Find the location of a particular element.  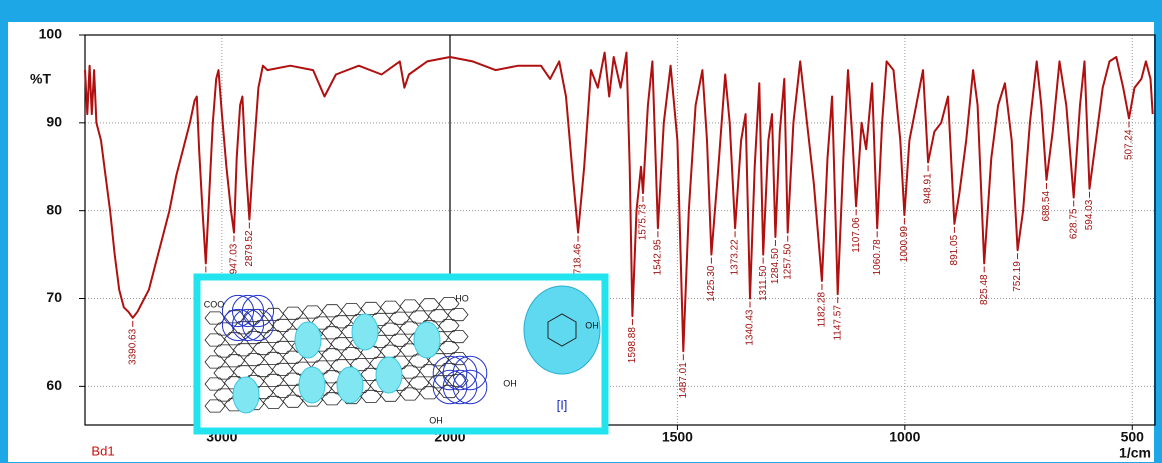

inset-diagram: HO COO OH OH OH [I] is located at coordinates (401, 354).